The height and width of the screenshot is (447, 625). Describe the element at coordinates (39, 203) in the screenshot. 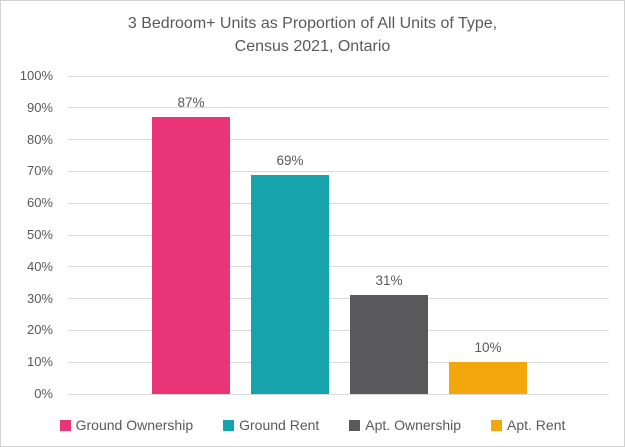

I see `y-tick-label: 60%` at that location.